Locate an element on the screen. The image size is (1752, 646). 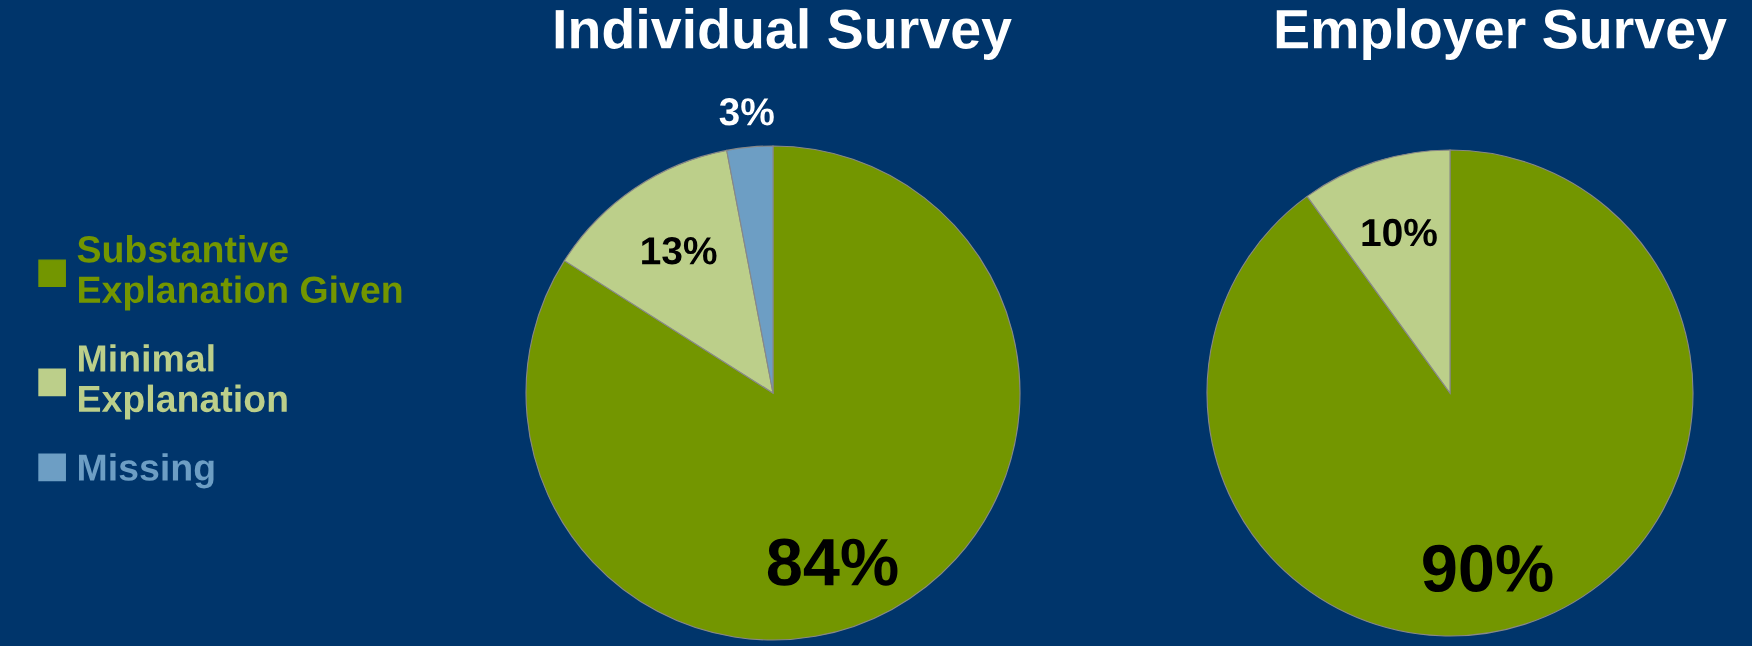
data-label: 13% is located at coordinates (679, 250).